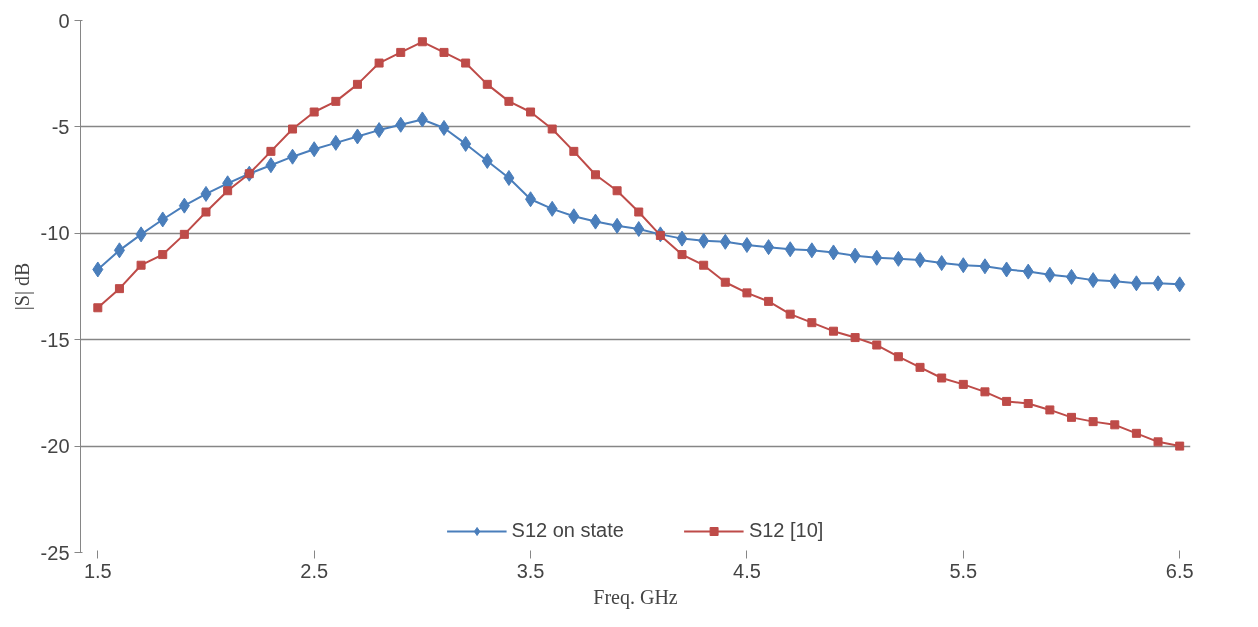 This screenshot has height=627, width=1258. Describe the element at coordinates (635, 597) in the screenshot. I see `x-axis-title: Freq. GHz` at that location.